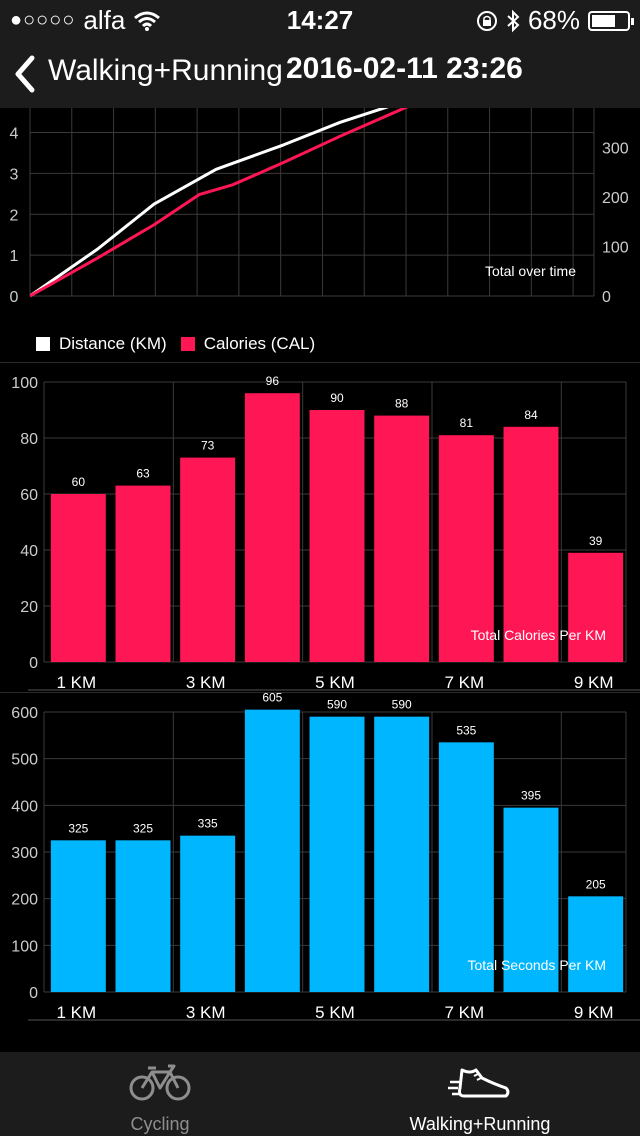  I want to click on y-tick-label: 1, so click(14, 256).